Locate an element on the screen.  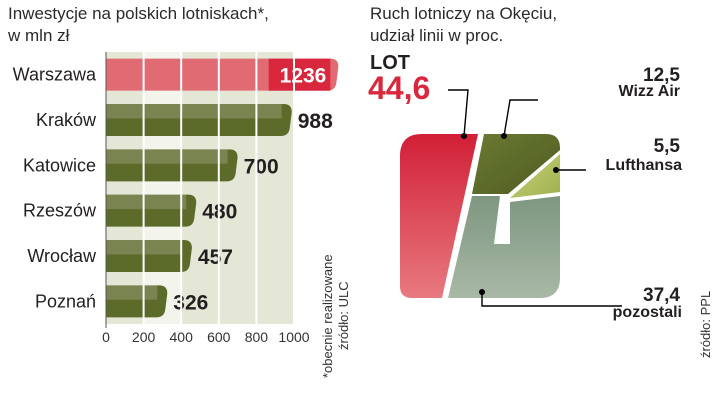
category-label: Poznań is located at coordinates (65, 301).